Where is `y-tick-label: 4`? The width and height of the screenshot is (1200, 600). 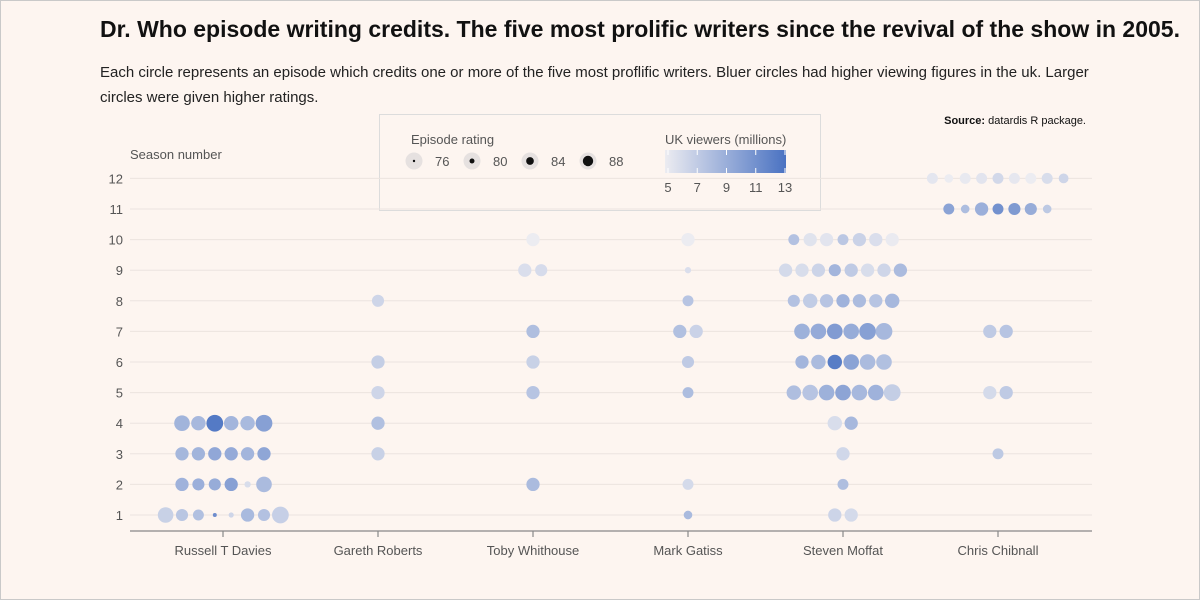 y-tick-label: 4 is located at coordinates (119, 423).